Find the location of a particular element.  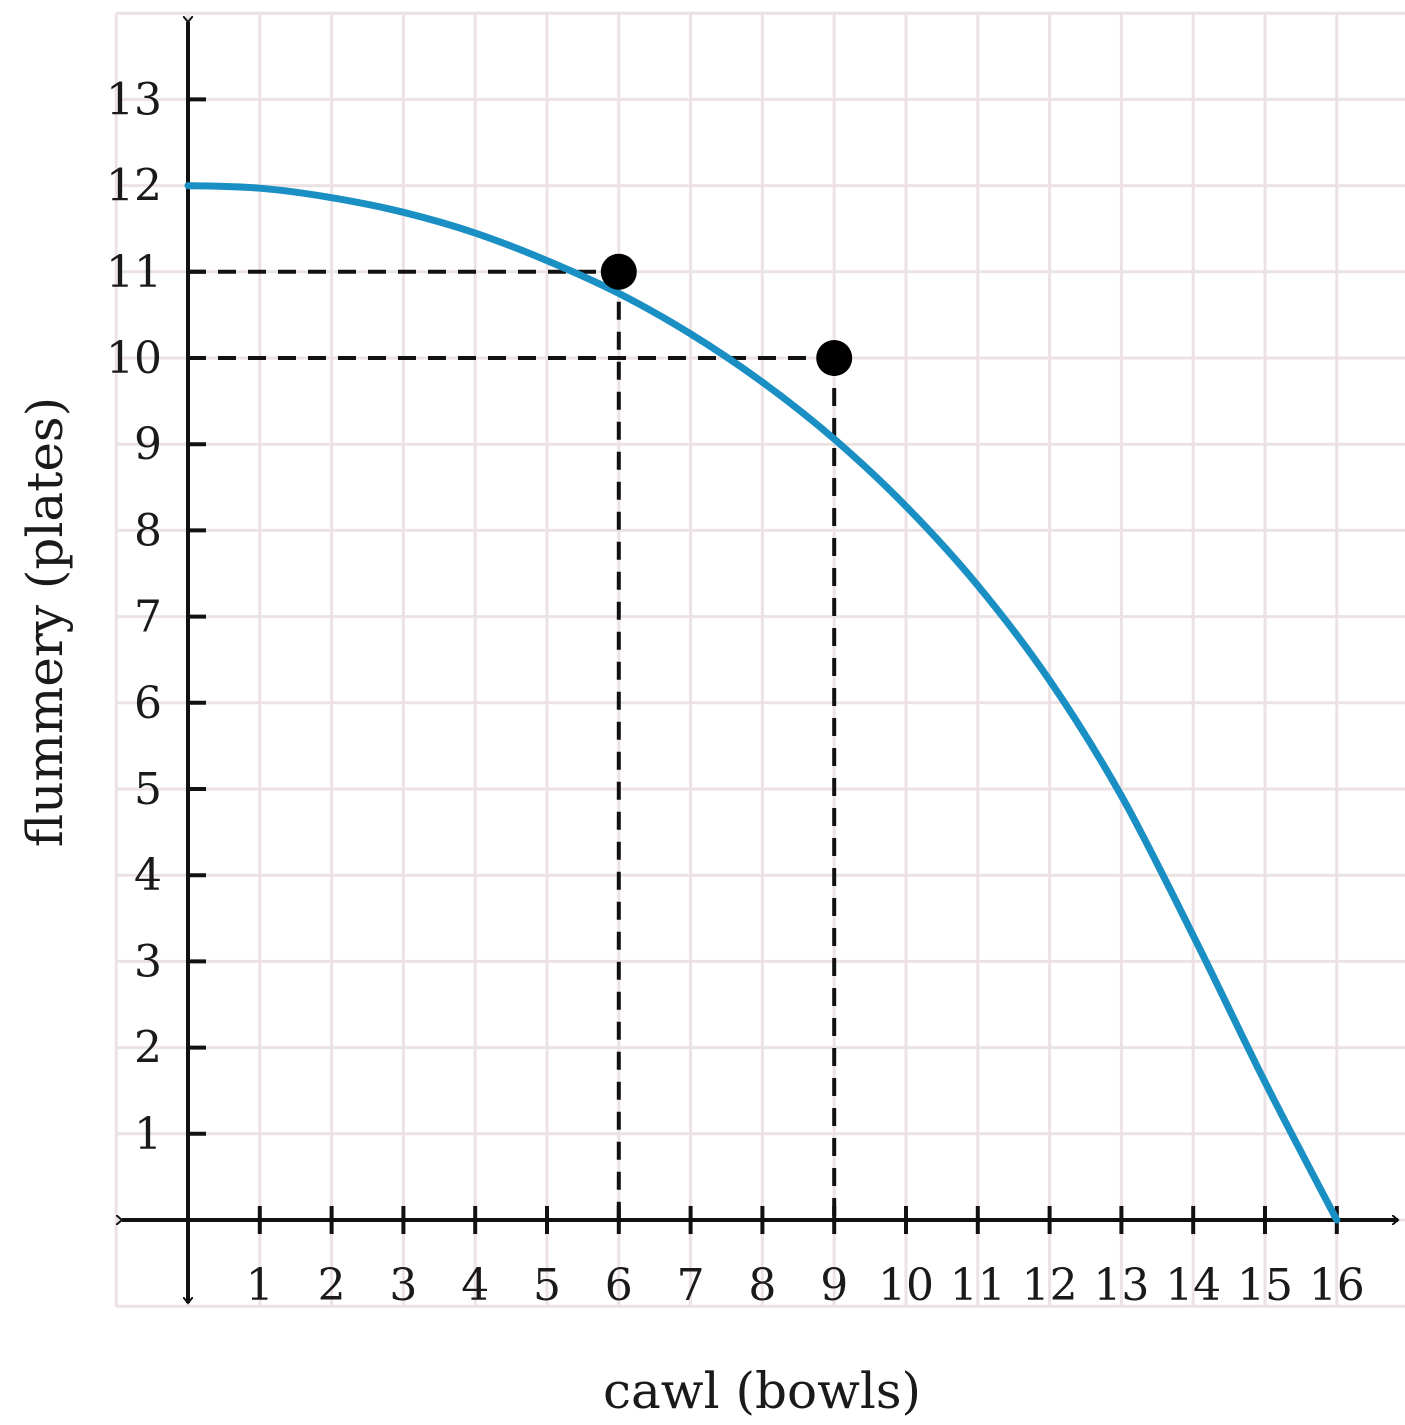

y-tick-label: 12 is located at coordinates (134, 186).